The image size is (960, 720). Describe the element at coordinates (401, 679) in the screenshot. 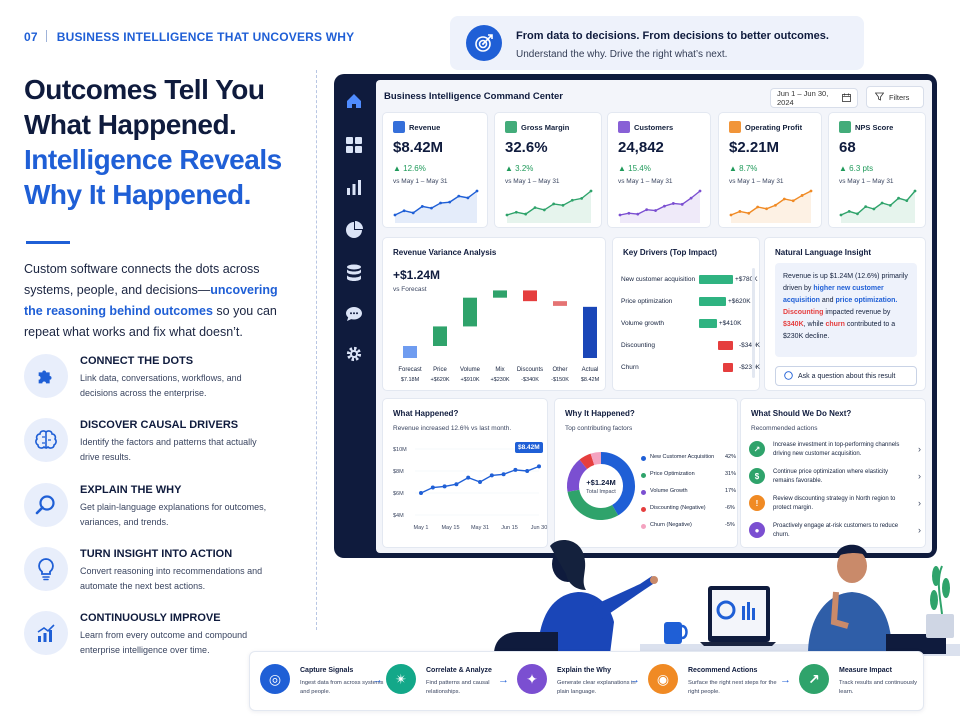

I see `nodes-icon: ✴` at that location.